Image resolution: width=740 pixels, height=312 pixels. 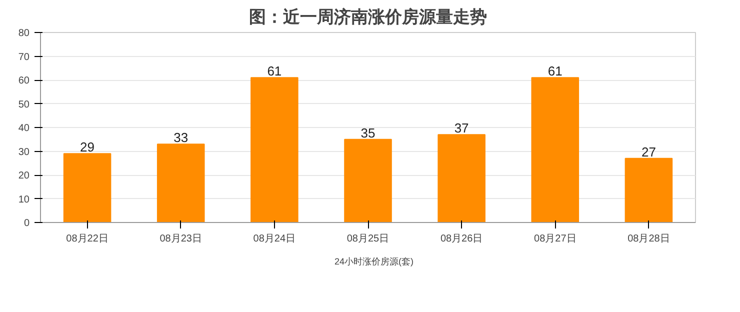 What do you see at coordinates (181, 239) in the screenshot?
I see `x-tick-label: 08月23日` at bounding box center [181, 239].